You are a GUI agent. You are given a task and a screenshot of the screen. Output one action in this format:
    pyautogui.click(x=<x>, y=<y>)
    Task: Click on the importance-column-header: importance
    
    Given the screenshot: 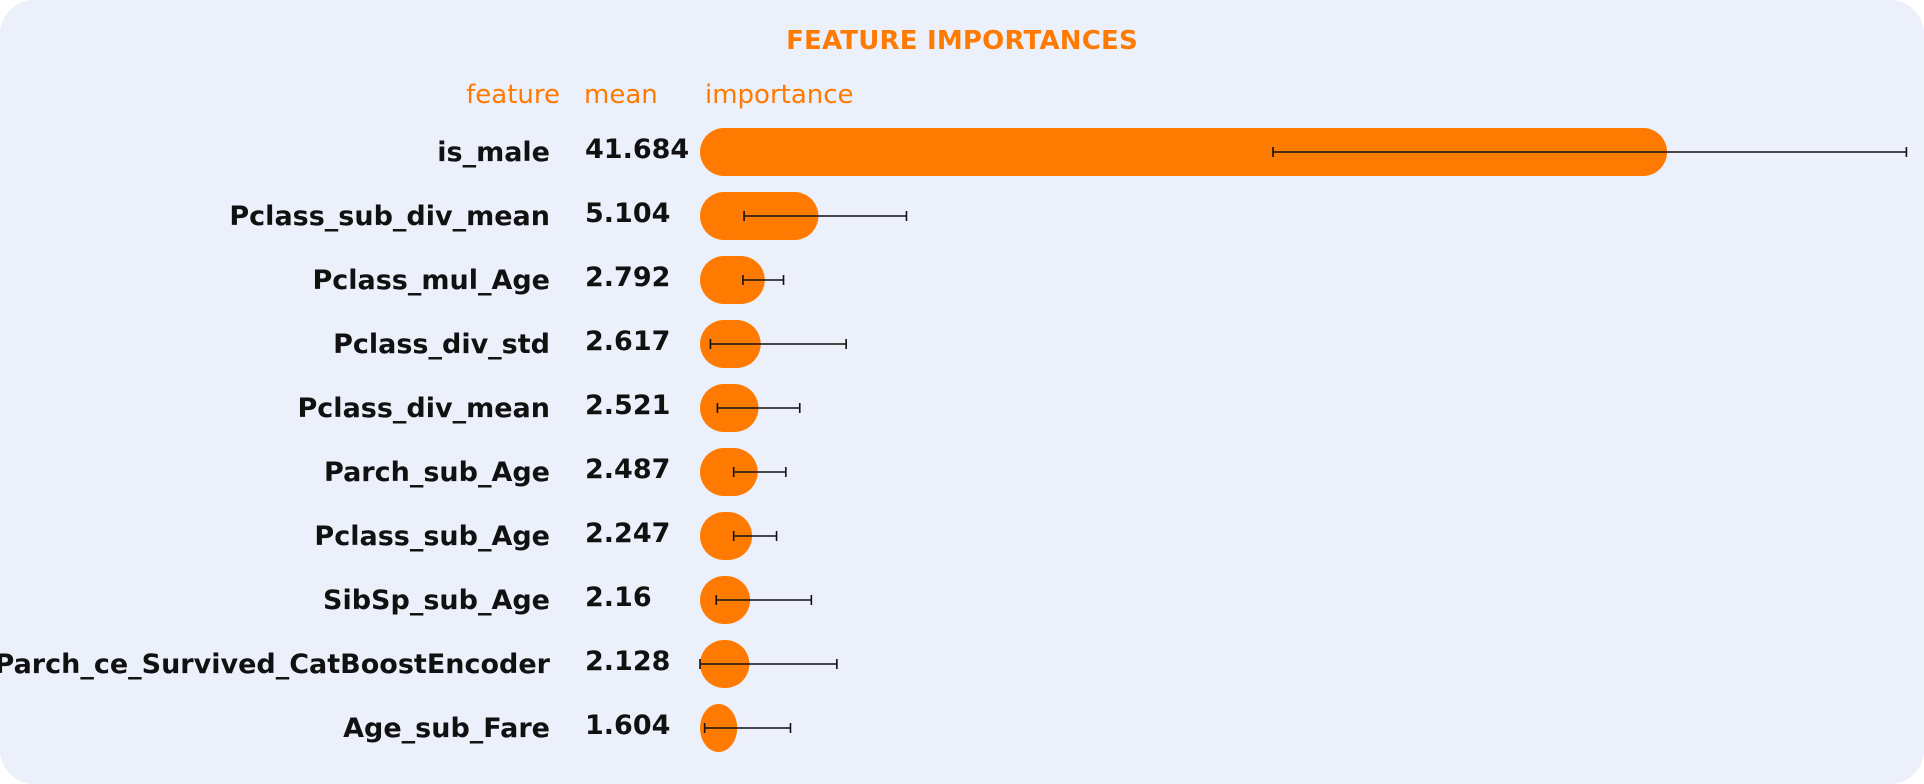 What is the action you would take?
    pyautogui.click(x=779, y=95)
    